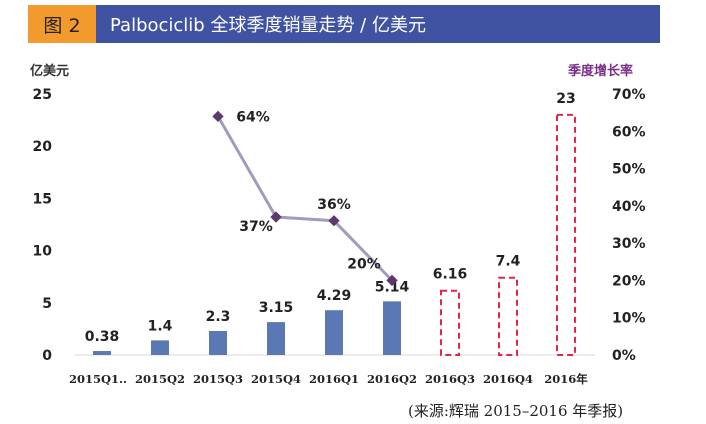 The height and width of the screenshot is (424, 706). What do you see at coordinates (98, 379) in the screenshot?
I see `x-tick-label: 2015Q1..` at bounding box center [98, 379].